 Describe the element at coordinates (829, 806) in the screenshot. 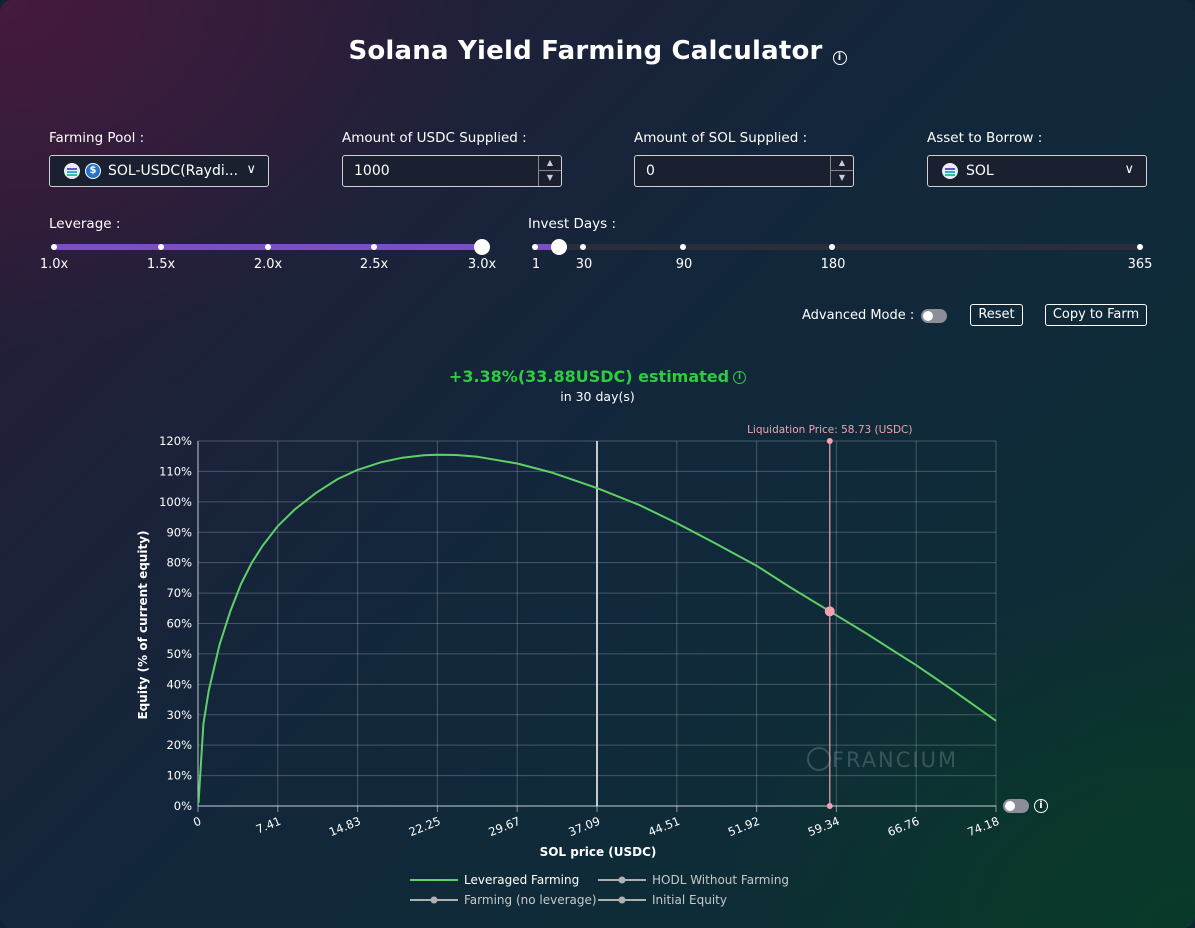

I see `liquidation-bottom-marker` at that location.